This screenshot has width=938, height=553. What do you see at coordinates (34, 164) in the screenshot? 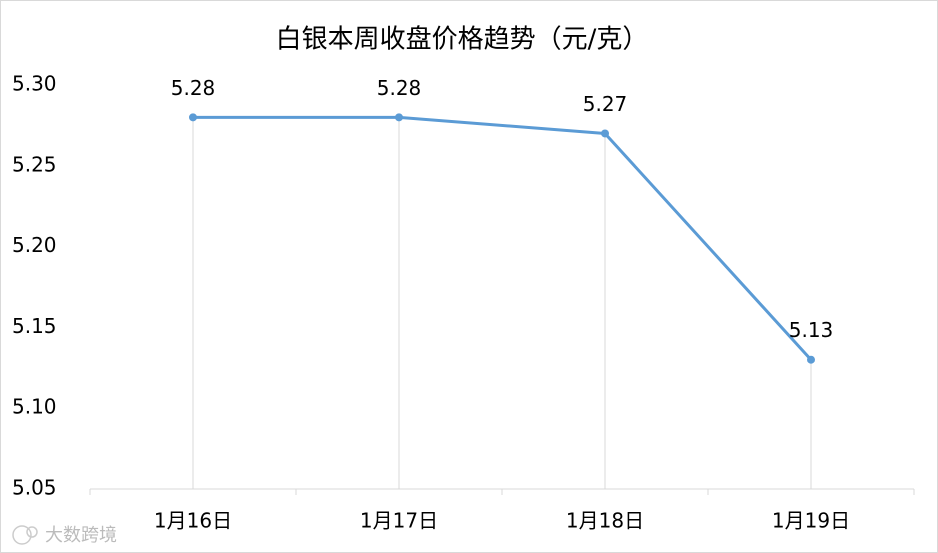
I see `y-tick-label: 5.25` at bounding box center [34, 164].